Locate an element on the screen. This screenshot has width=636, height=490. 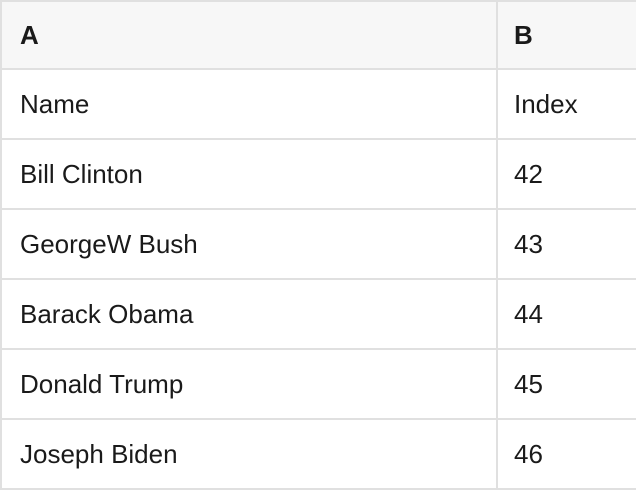
column-header-b: B is located at coordinates (523, 35).